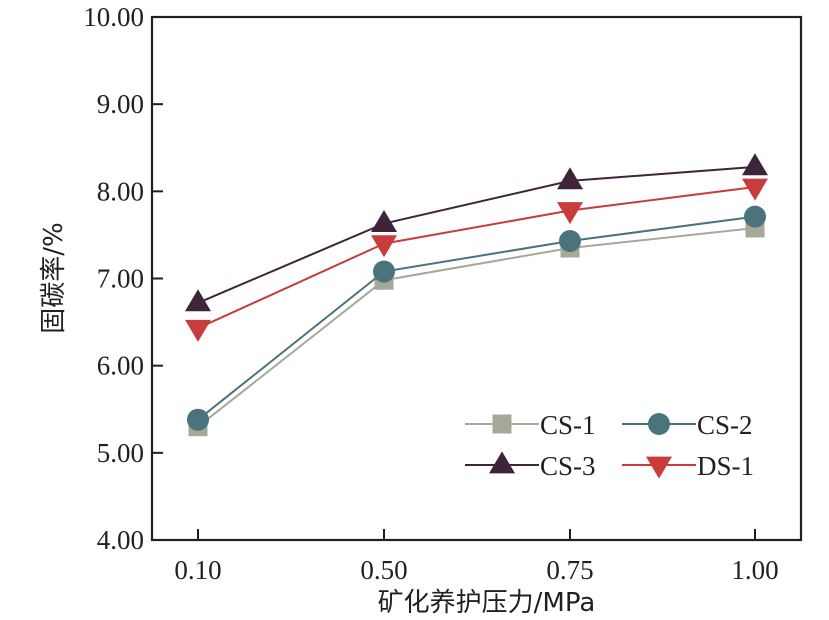 The image size is (829, 620). What do you see at coordinates (754, 570) in the screenshot?
I see `x-tick-label: 1.00` at bounding box center [754, 570].